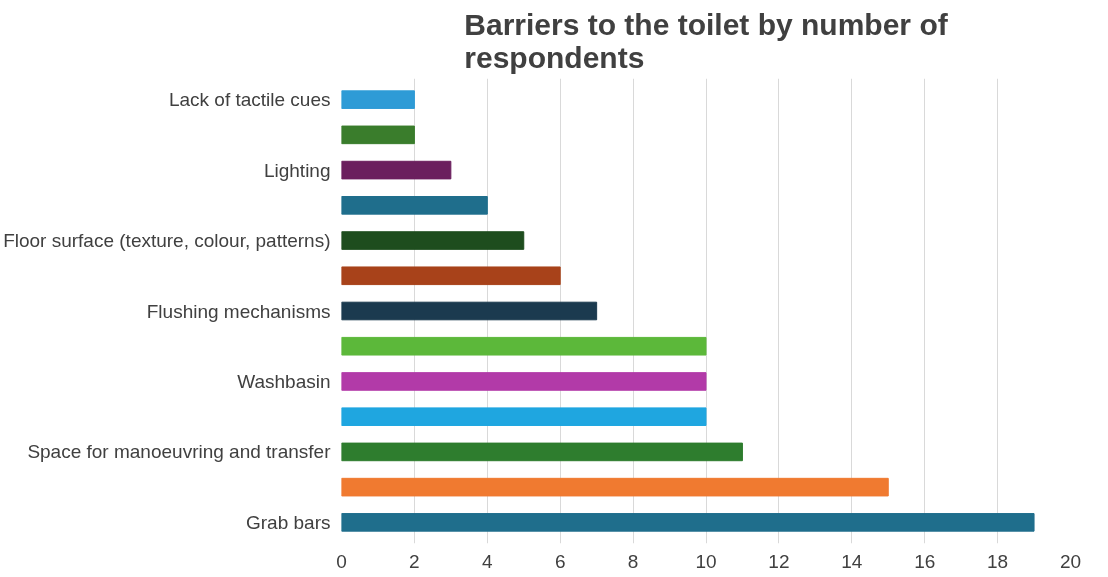 This screenshot has width=1108, height=577. Describe the element at coordinates (238, 311) in the screenshot. I see `y-tick-label: Flushing mechanisms` at that location.